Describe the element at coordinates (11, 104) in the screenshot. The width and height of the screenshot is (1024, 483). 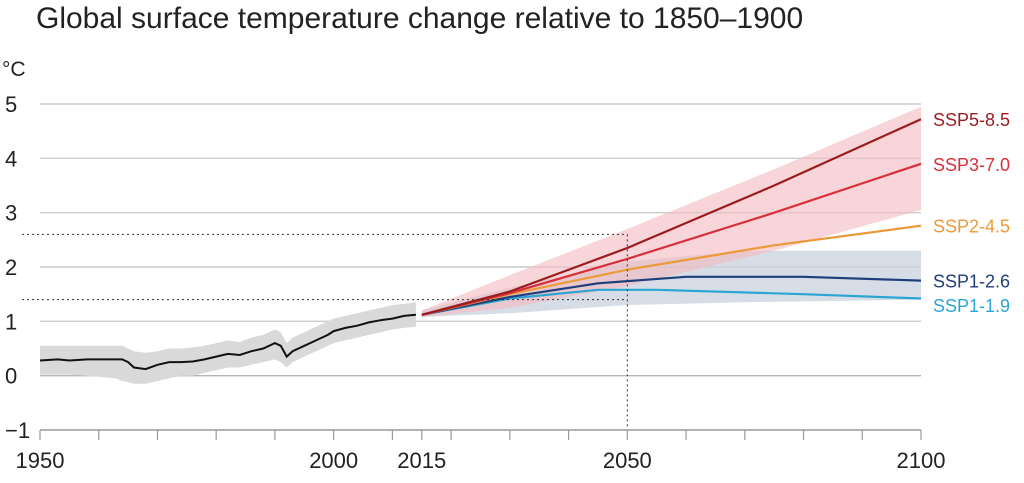
I see `y-tick-label: 5` at that location.